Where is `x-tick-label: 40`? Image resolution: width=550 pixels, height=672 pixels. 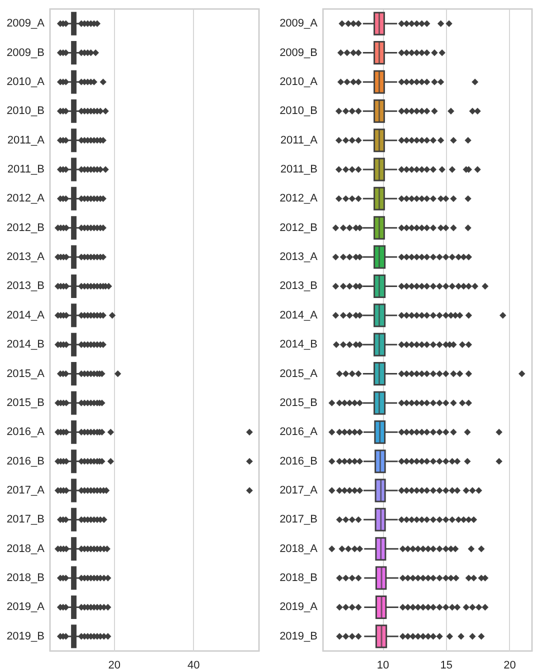 x-tick-label: 40 is located at coordinates (194, 666).